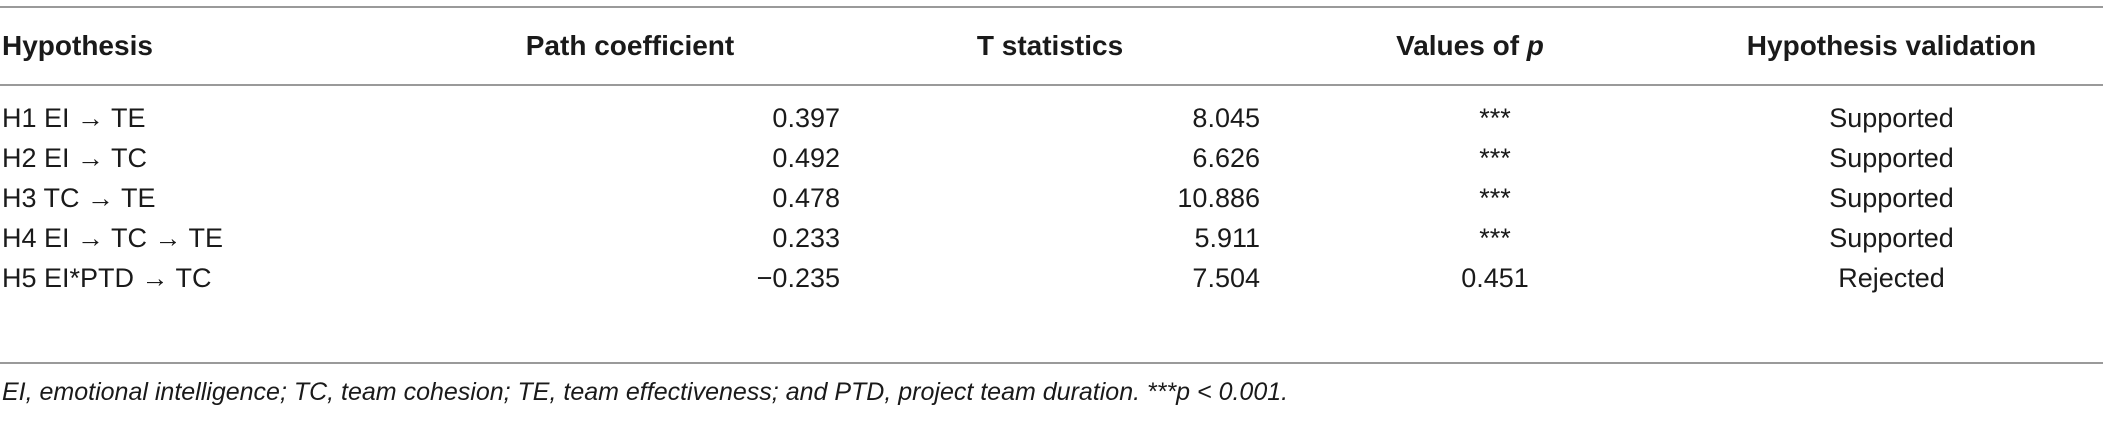  Describe the element at coordinates (630, 45) in the screenshot. I see `header-path-coefficient: Path coefficient` at that location.